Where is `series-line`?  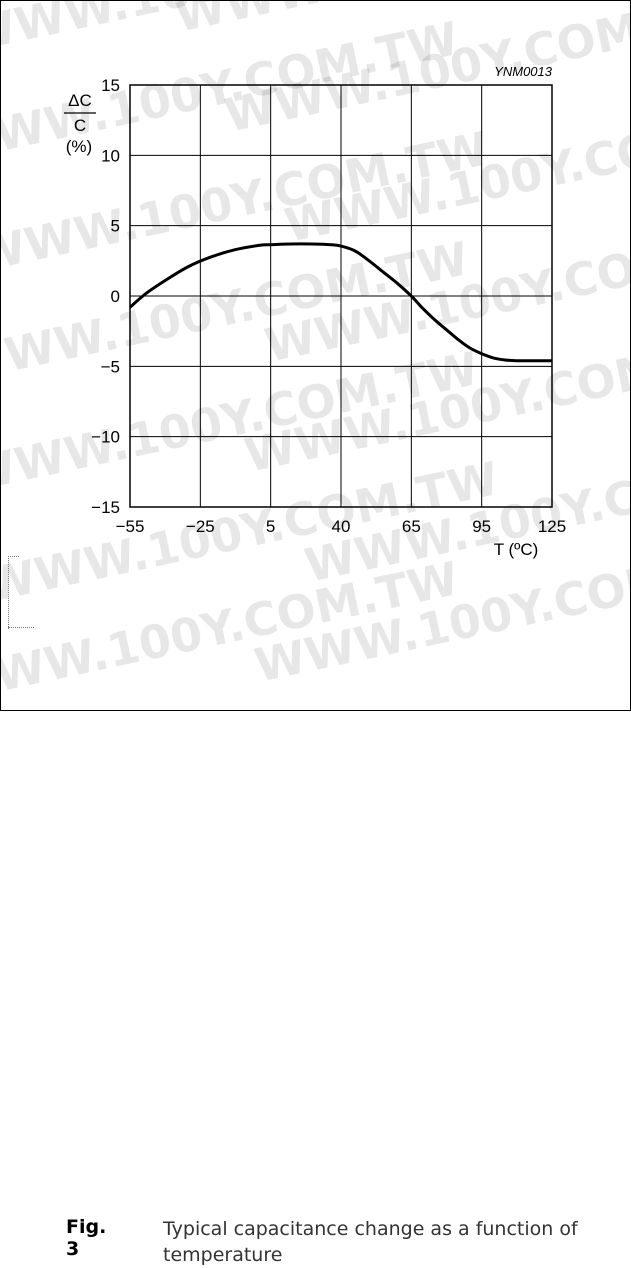
series-line is located at coordinates (340, 302).